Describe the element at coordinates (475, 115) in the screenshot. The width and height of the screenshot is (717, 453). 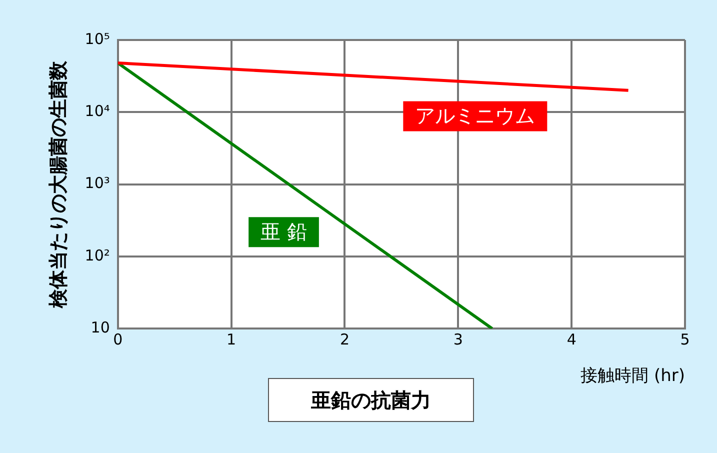
I see `series-label: アルミニウム` at that location.